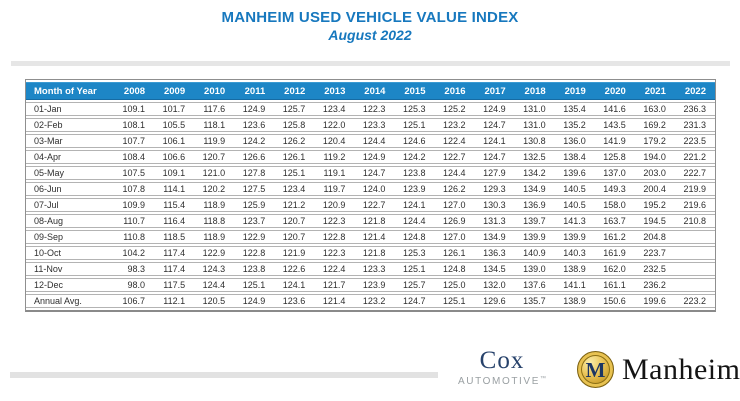 Image resolution: width=740 pixels, height=401 pixels. I want to click on table-cell: 121.0, so click(214, 173).